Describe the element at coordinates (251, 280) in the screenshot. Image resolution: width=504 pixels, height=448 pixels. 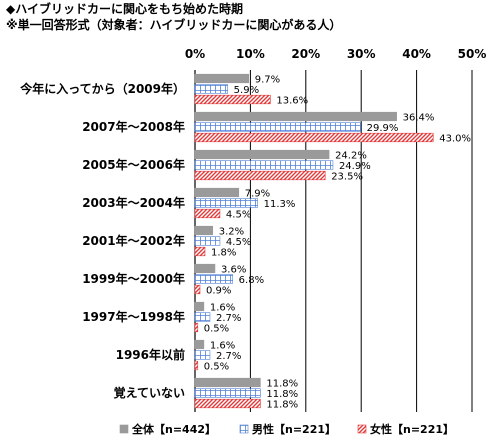
I see `value-label-male: 6.8%` at that location.